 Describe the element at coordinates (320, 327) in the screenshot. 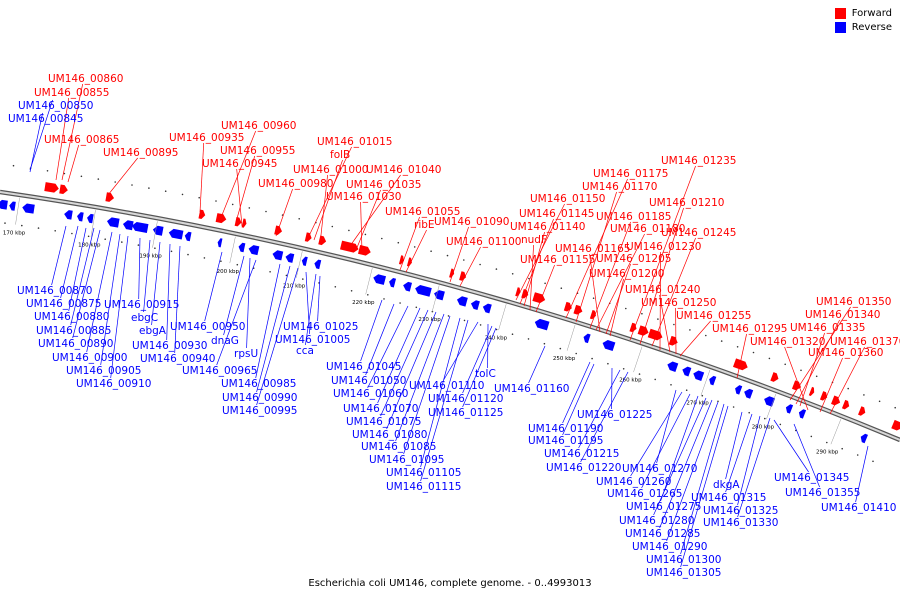

I see `gene-label: UM146_01025` at that location.